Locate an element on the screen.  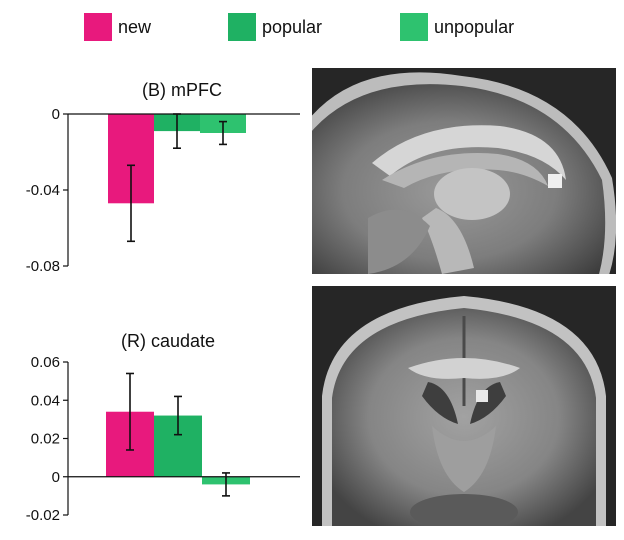
chart0-ytick-label: 0 is located at coordinates (56, 114).